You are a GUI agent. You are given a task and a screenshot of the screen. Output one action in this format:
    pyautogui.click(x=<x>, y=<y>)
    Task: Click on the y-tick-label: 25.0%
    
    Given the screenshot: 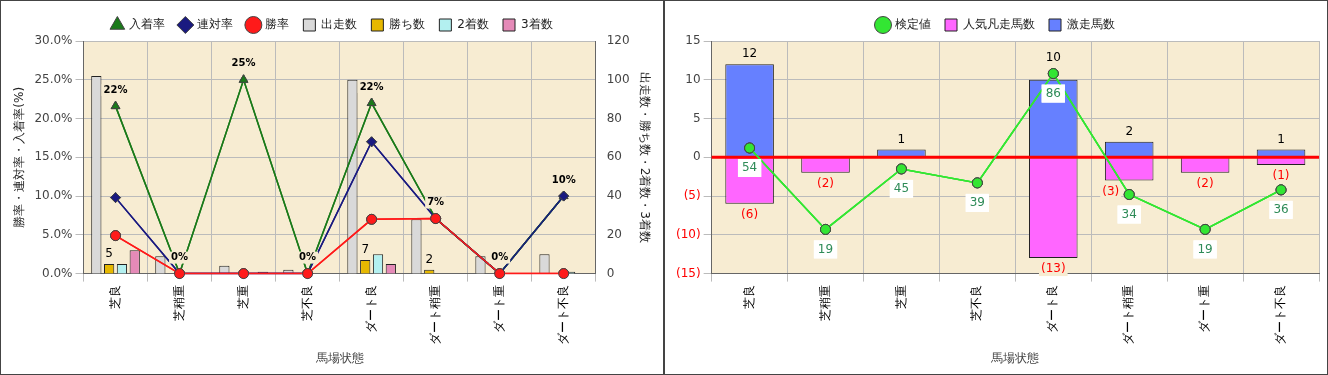 What is the action you would take?
    pyautogui.click(x=53, y=78)
    